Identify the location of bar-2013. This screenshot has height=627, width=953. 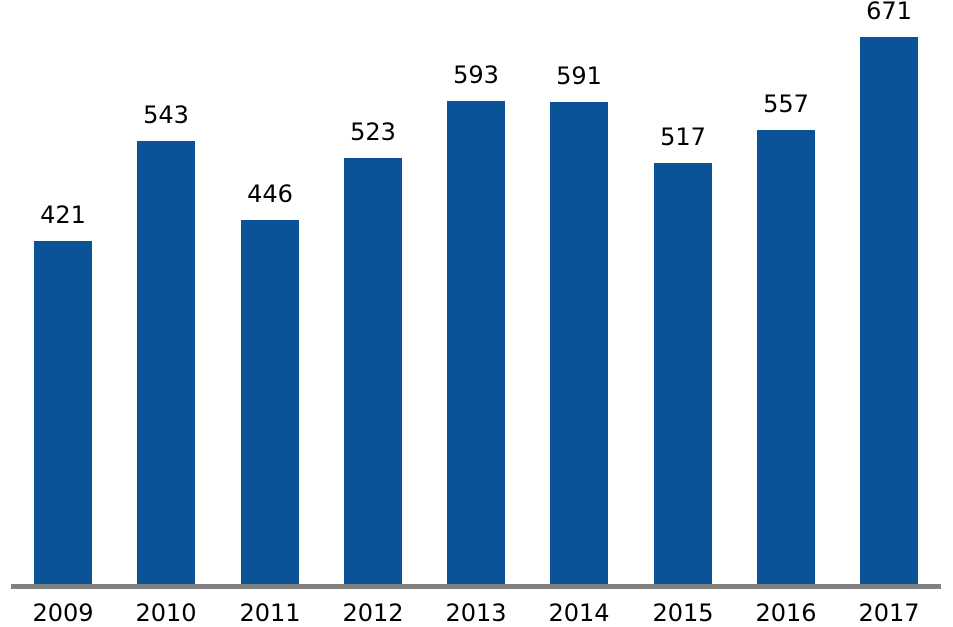
(476, 342).